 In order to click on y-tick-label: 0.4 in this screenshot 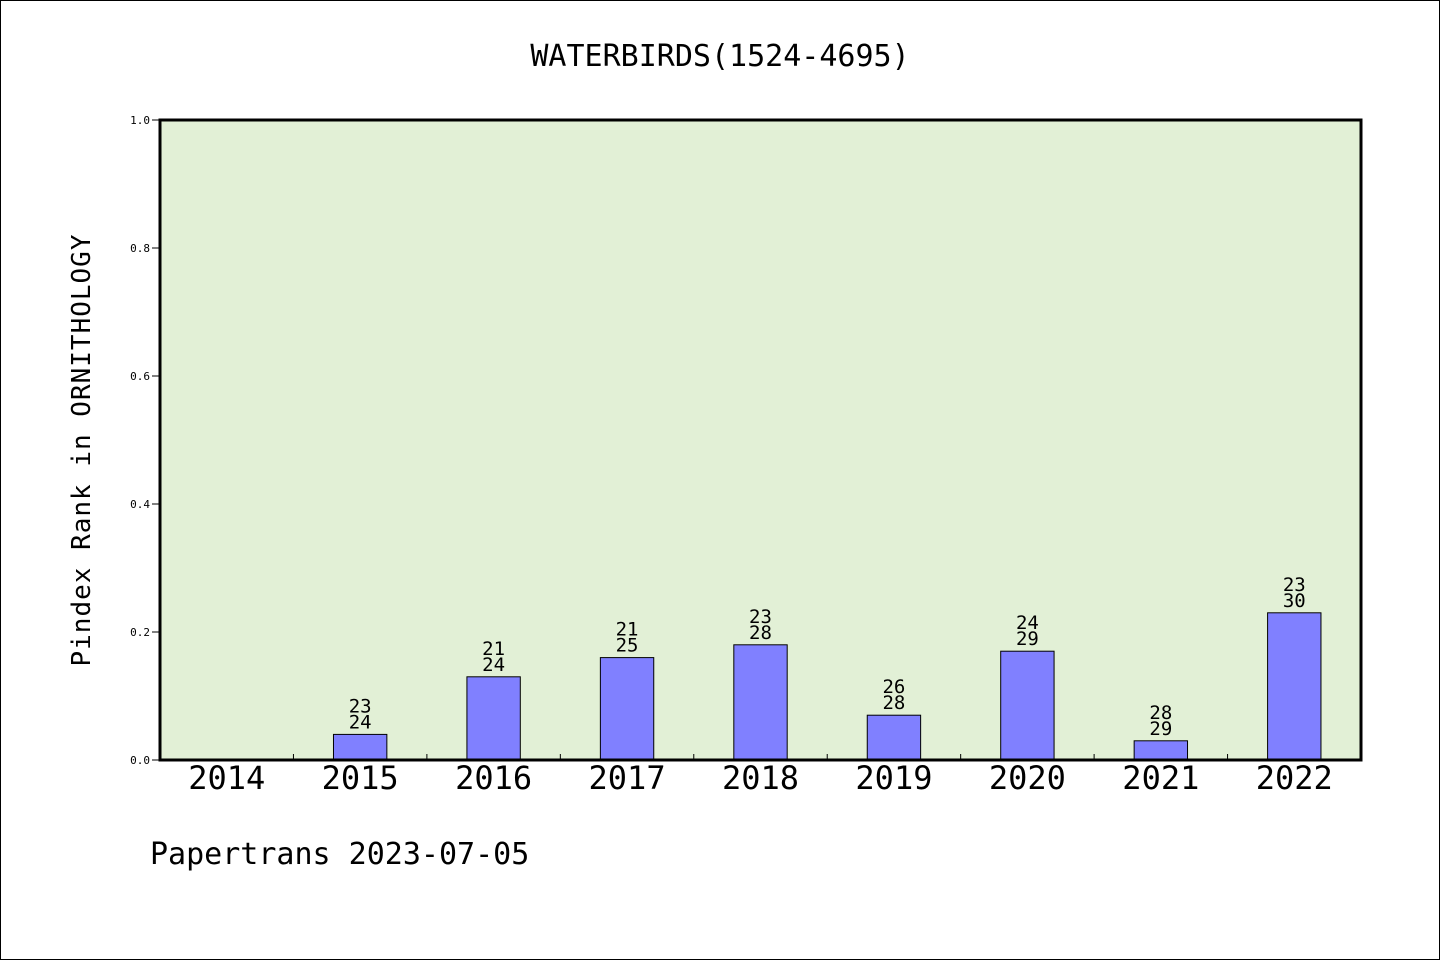, I will do `click(140, 504)`.